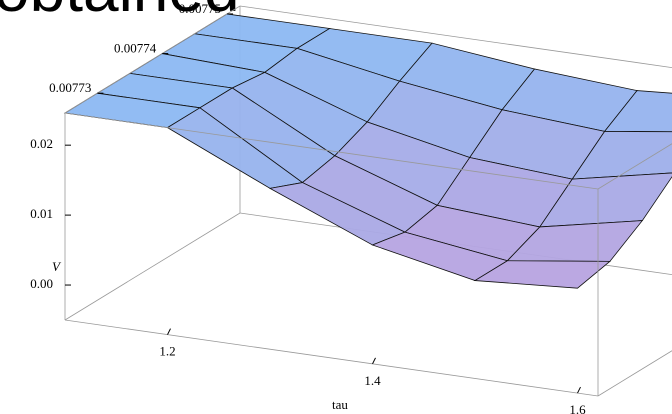 This screenshot has height=414, width=672. What do you see at coordinates (200, 8) in the screenshot?
I see `y-tick-label: 0.00775` at bounding box center [200, 8].